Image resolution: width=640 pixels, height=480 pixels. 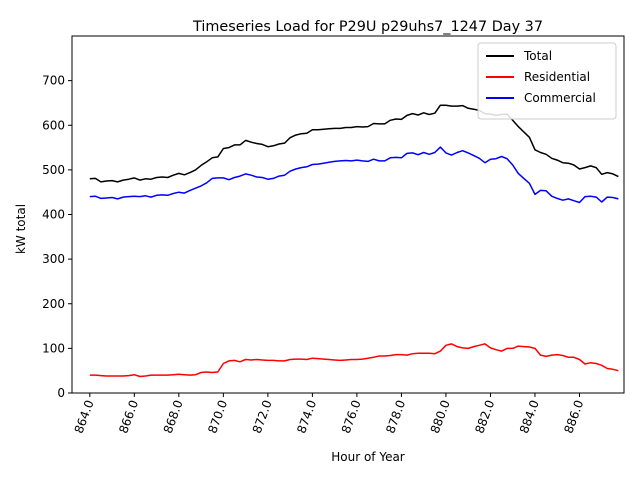 I want to click on series-line-residential, so click(x=354, y=360).